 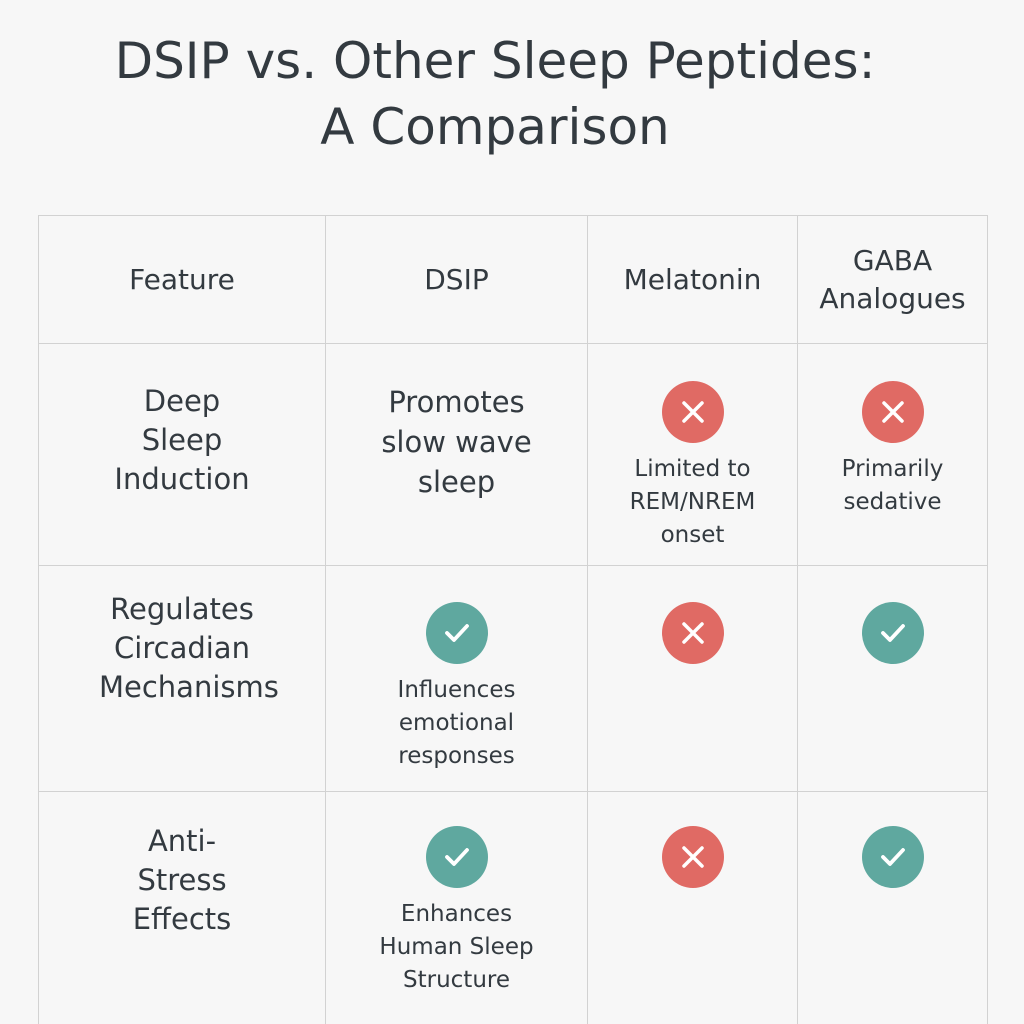 I want to click on header-row: Feature DSIP Melatonin GABA Analogues, so click(x=513, y=279).